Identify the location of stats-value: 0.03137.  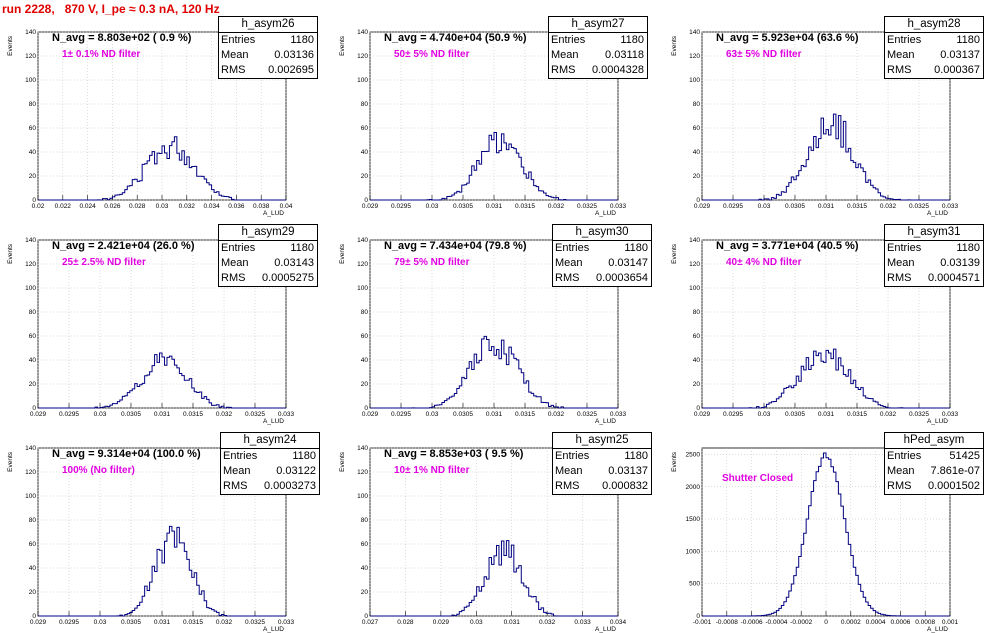
(960, 55).